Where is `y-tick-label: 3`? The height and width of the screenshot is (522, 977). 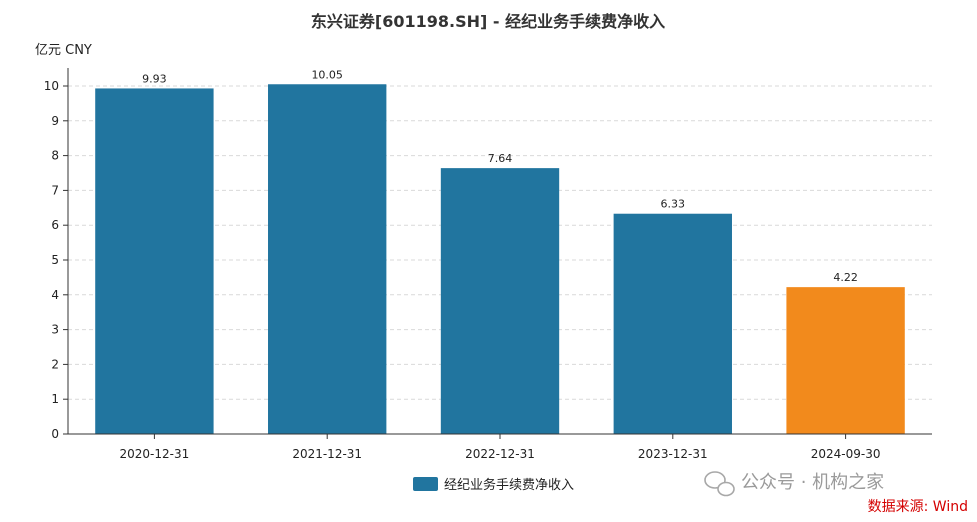
y-tick-label: 3 is located at coordinates (55, 330).